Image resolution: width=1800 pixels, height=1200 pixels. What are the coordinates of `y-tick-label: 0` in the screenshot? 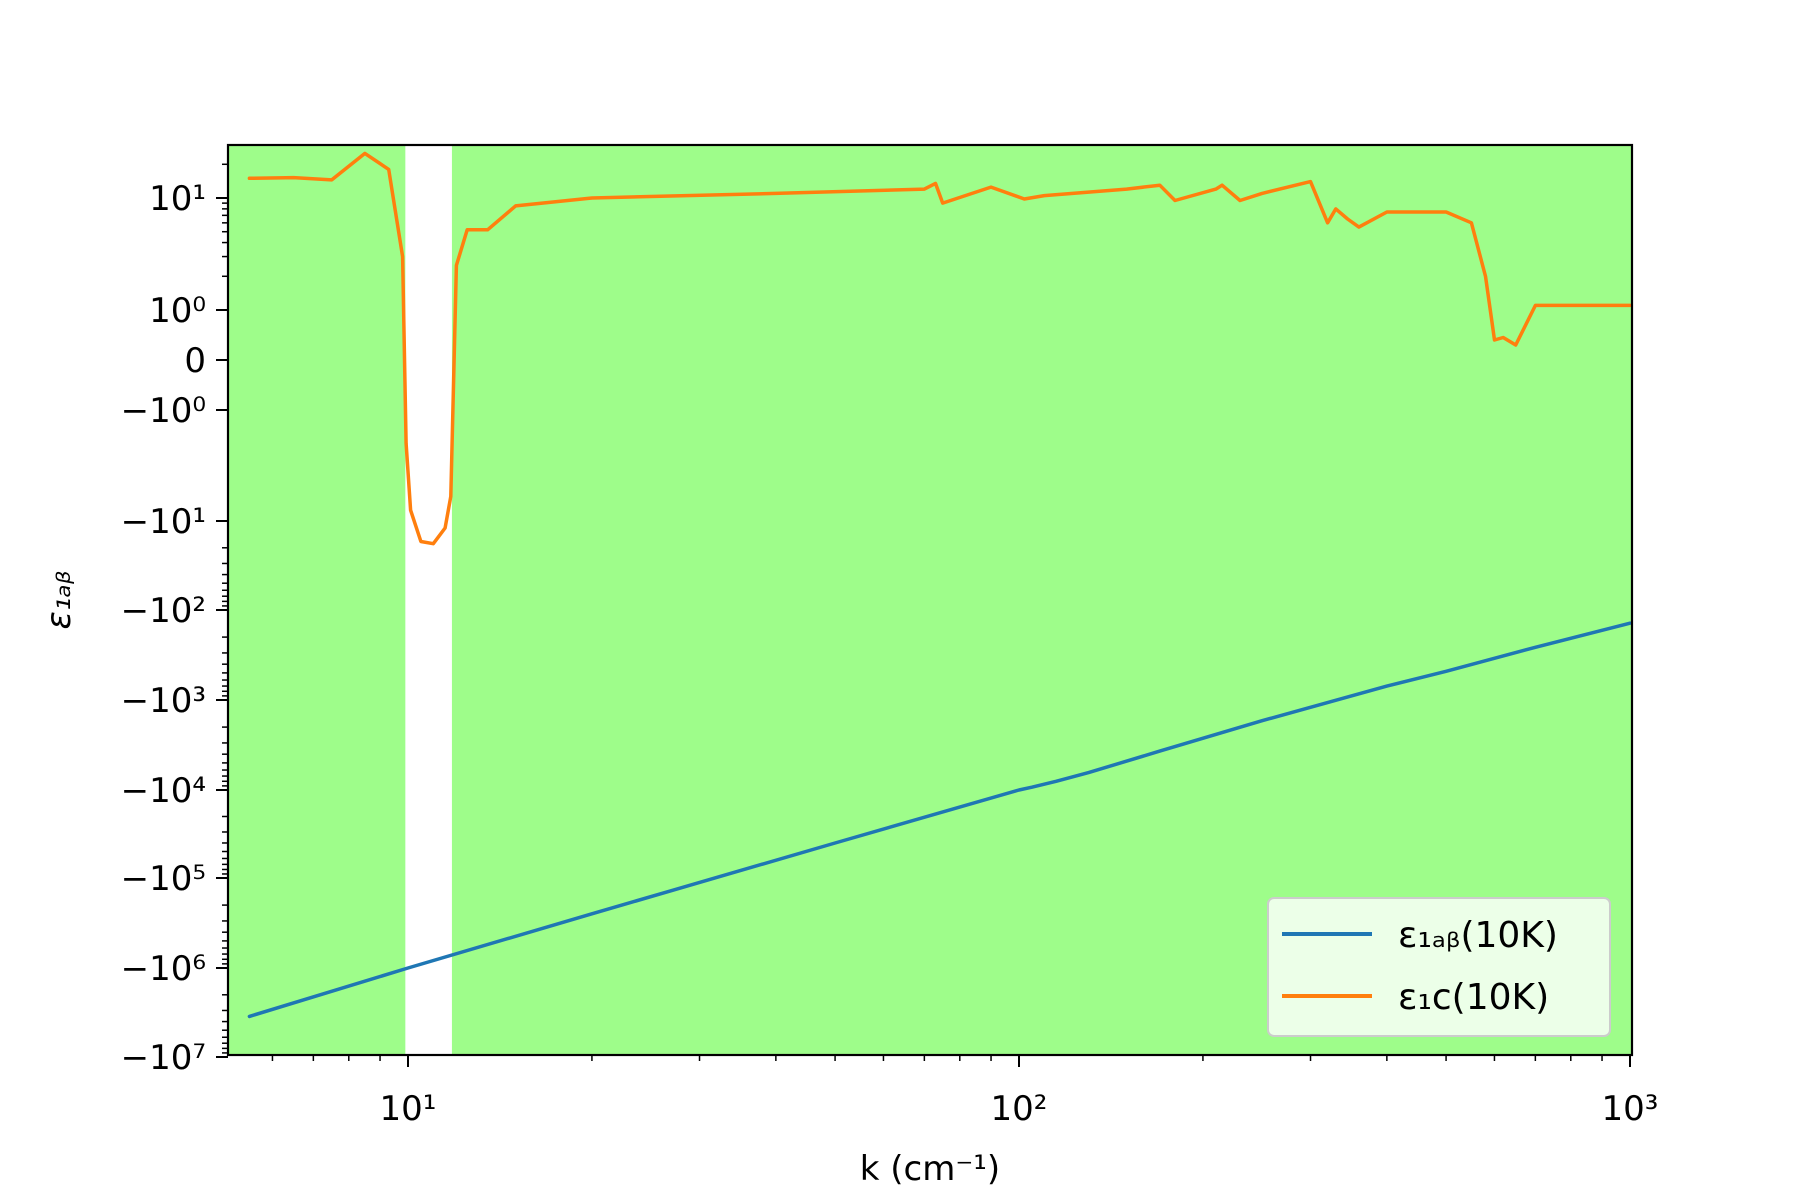 It's located at (195, 361).